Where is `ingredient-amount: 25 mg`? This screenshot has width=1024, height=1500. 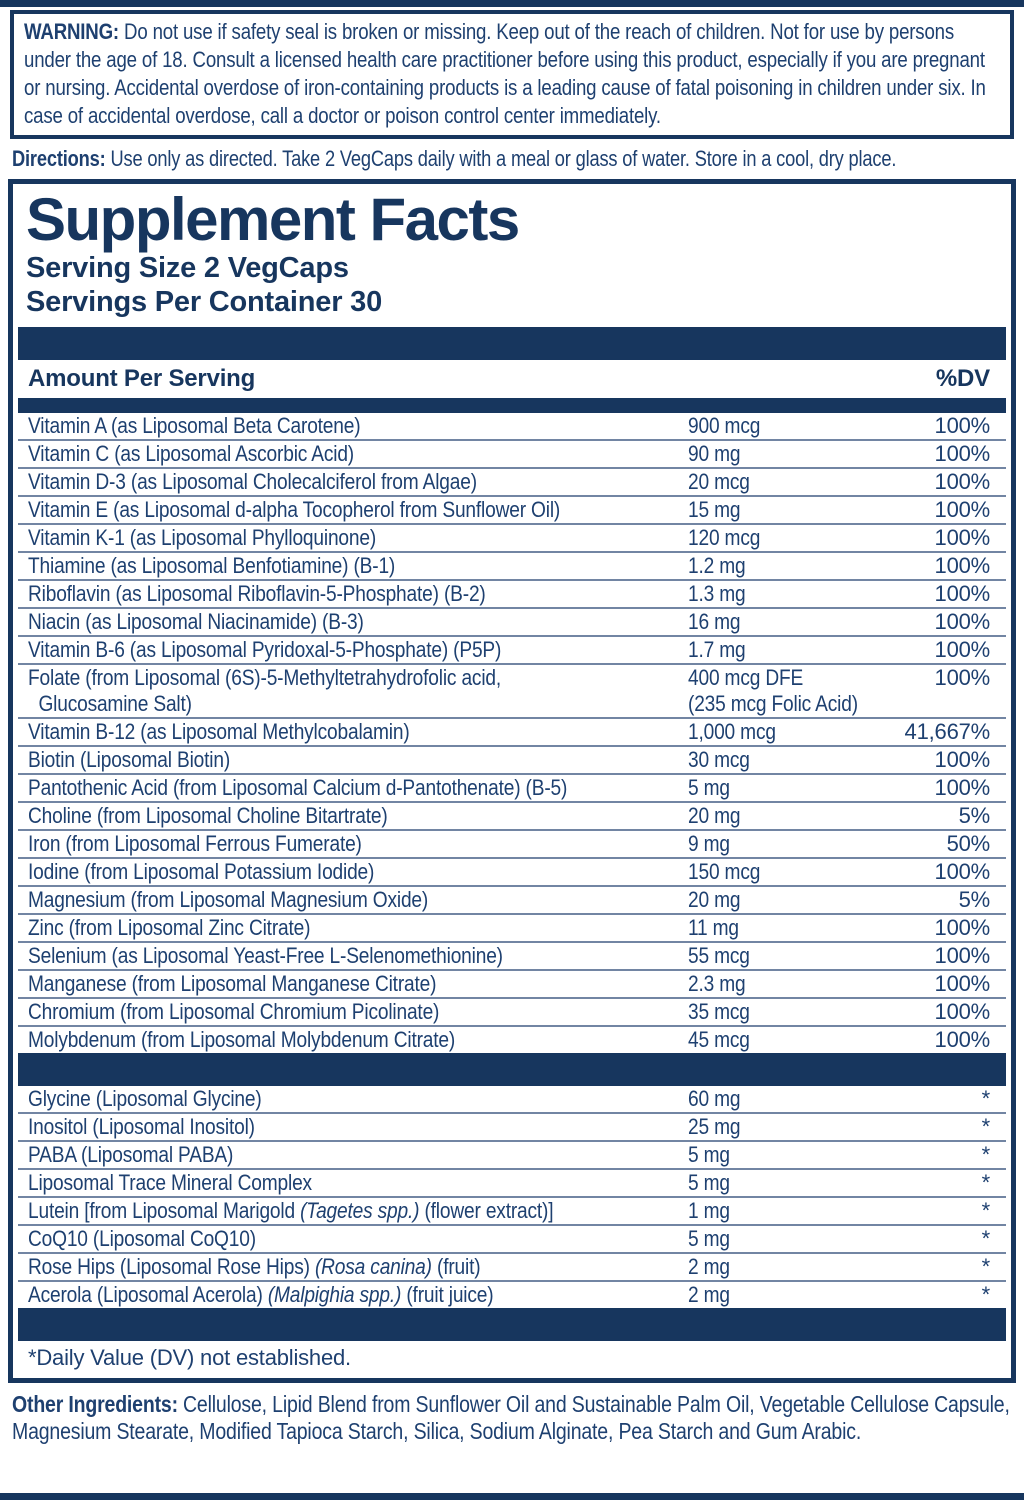 ingredient-amount: 25 mg is located at coordinates (714, 1126).